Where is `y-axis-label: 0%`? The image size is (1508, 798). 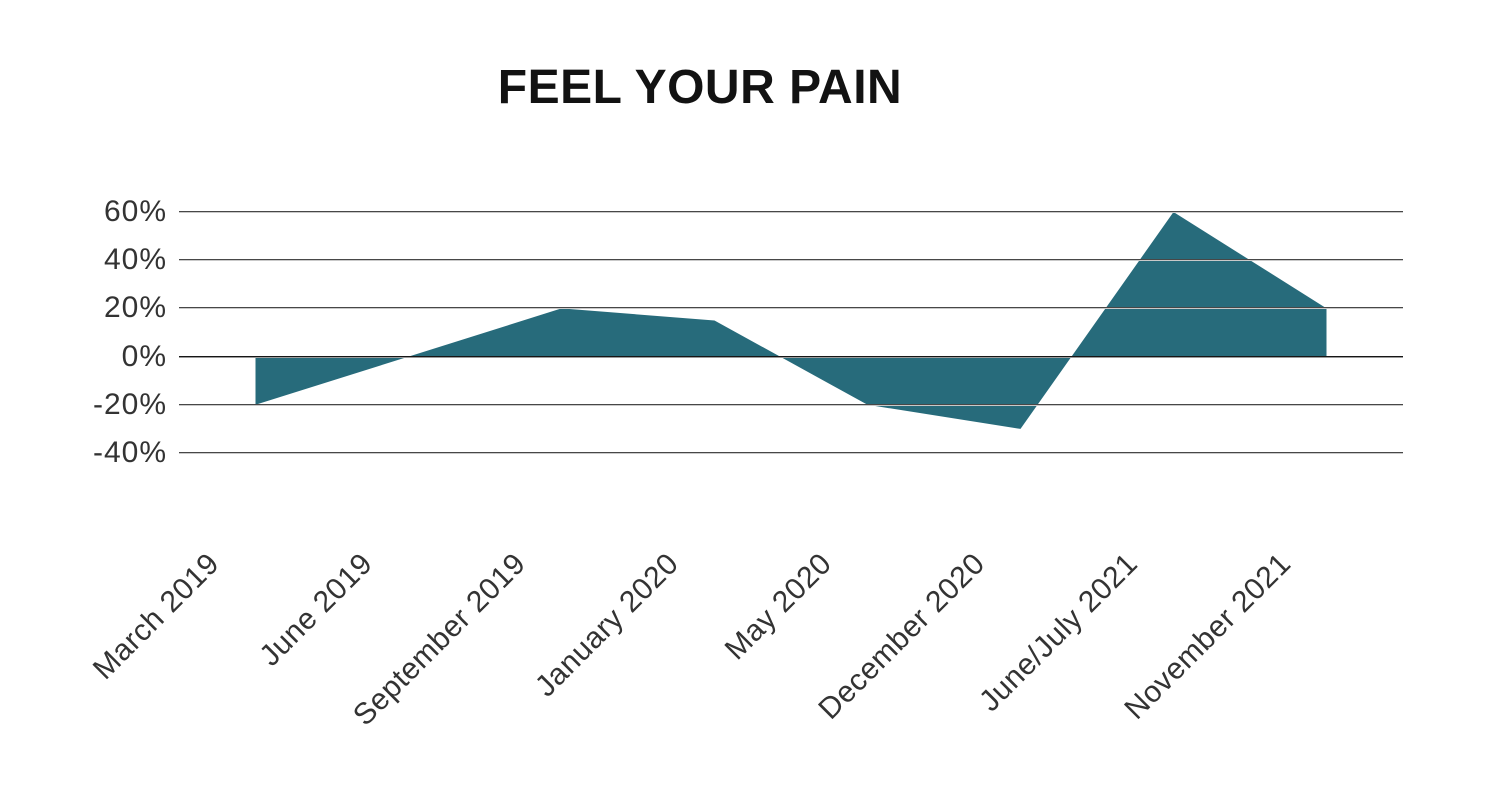 y-axis-label: 0% is located at coordinates (144, 356).